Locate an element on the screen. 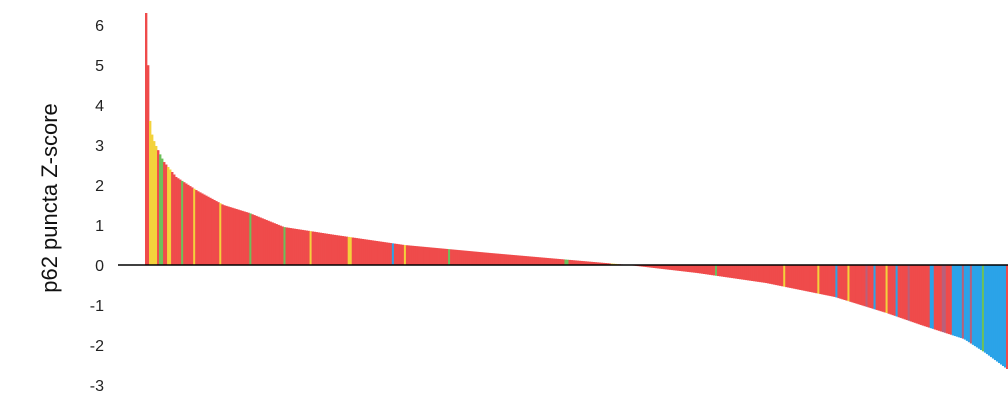  y-tick-label: -2 is located at coordinates (97, 346).